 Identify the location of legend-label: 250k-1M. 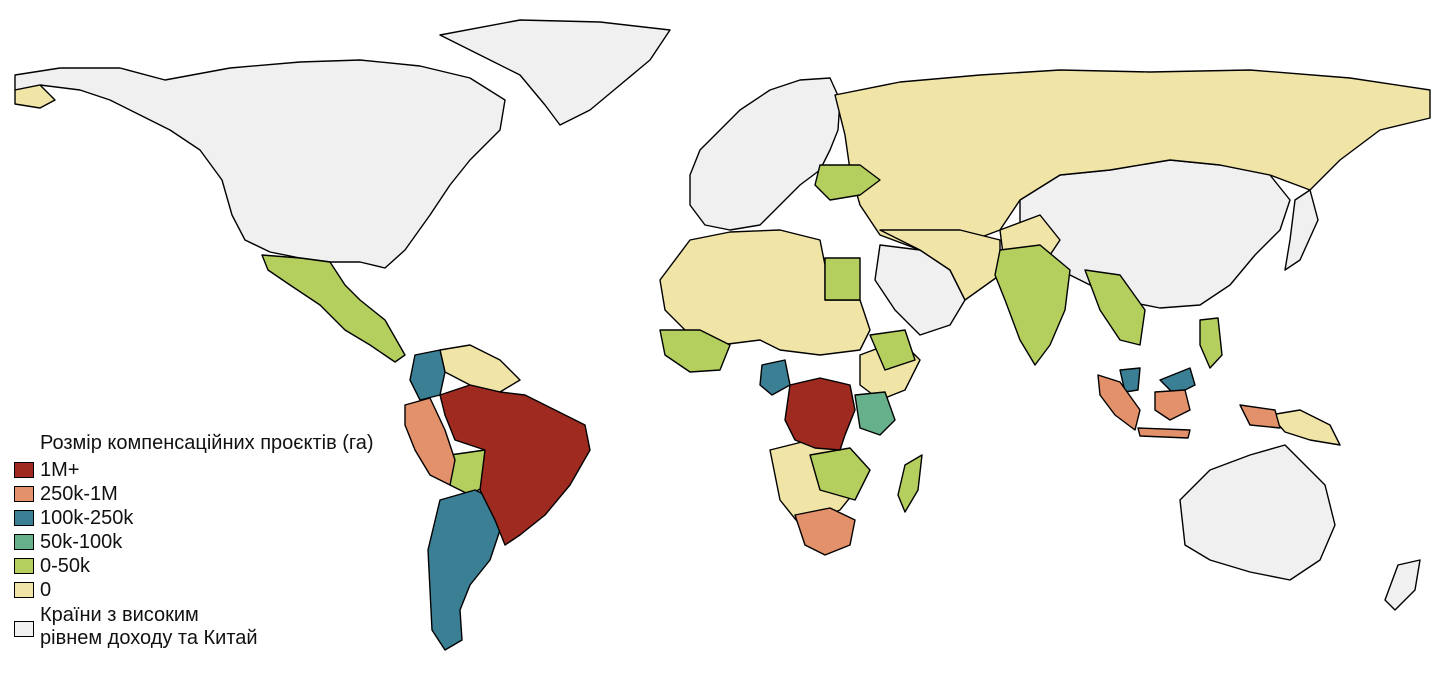
(79, 494).